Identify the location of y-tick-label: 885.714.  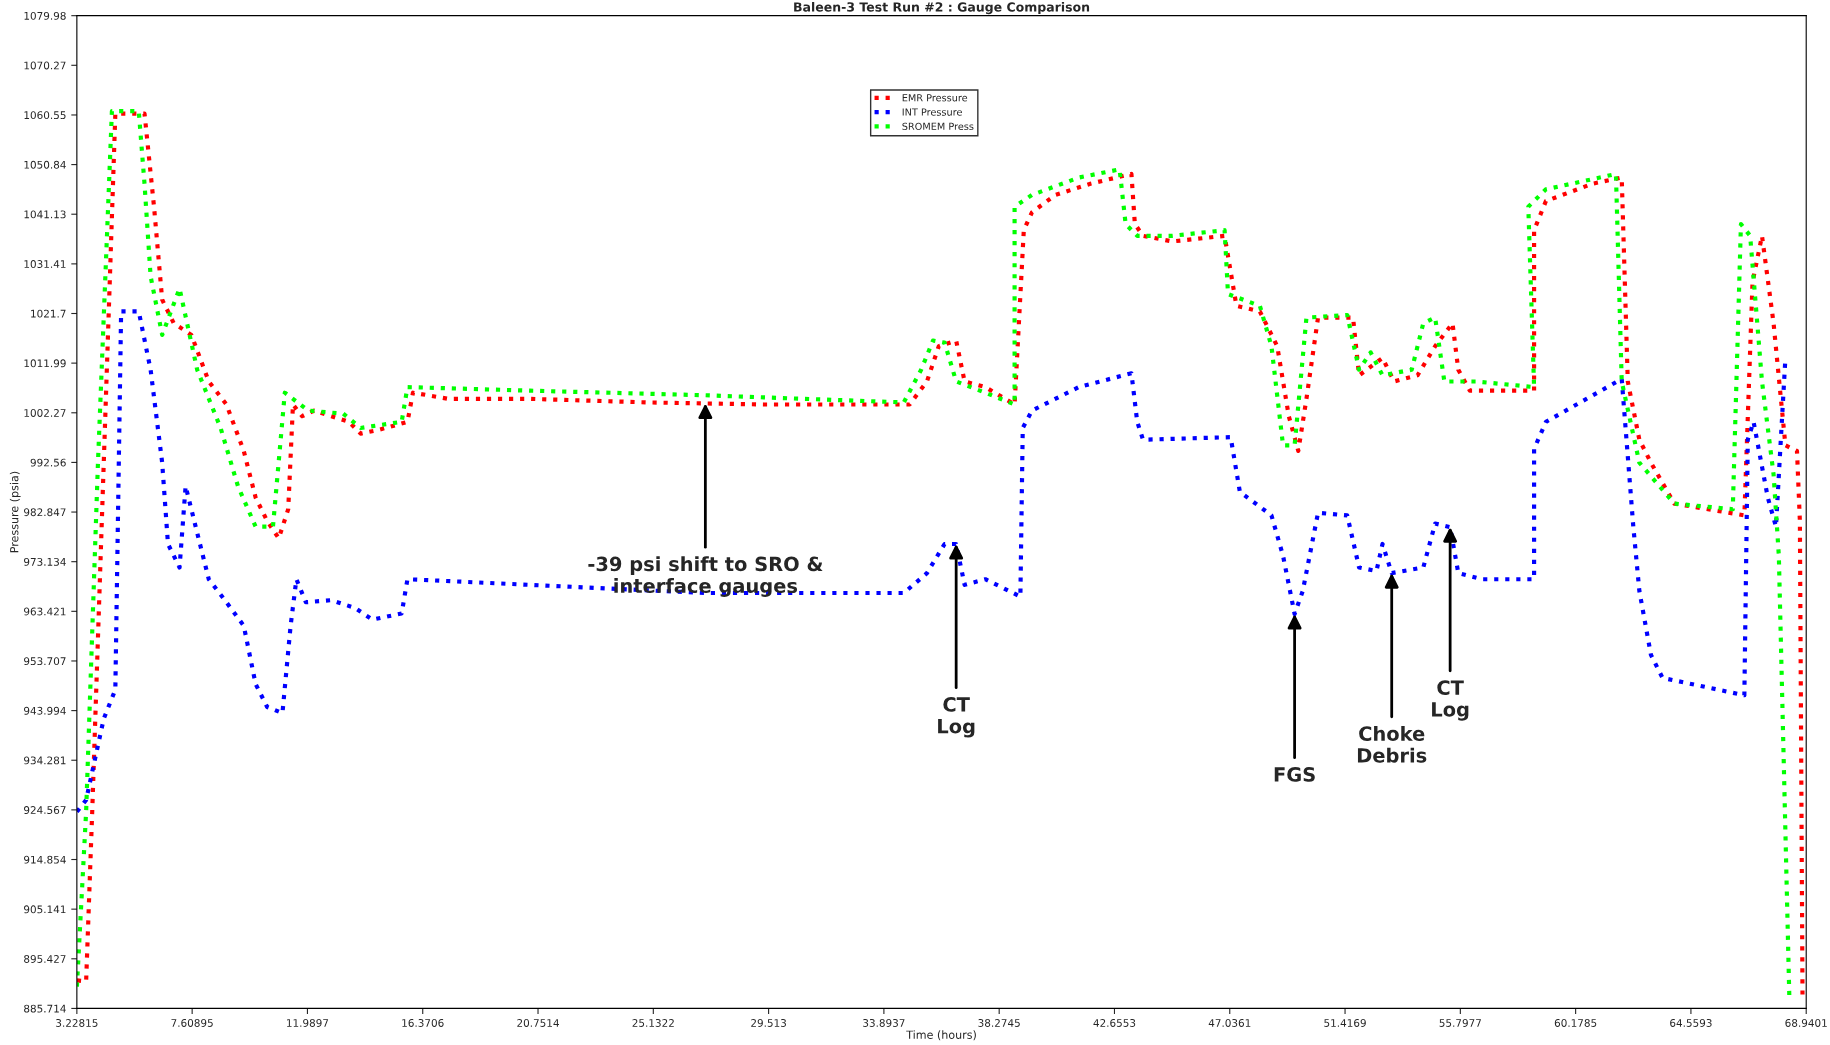
(45, 1008).